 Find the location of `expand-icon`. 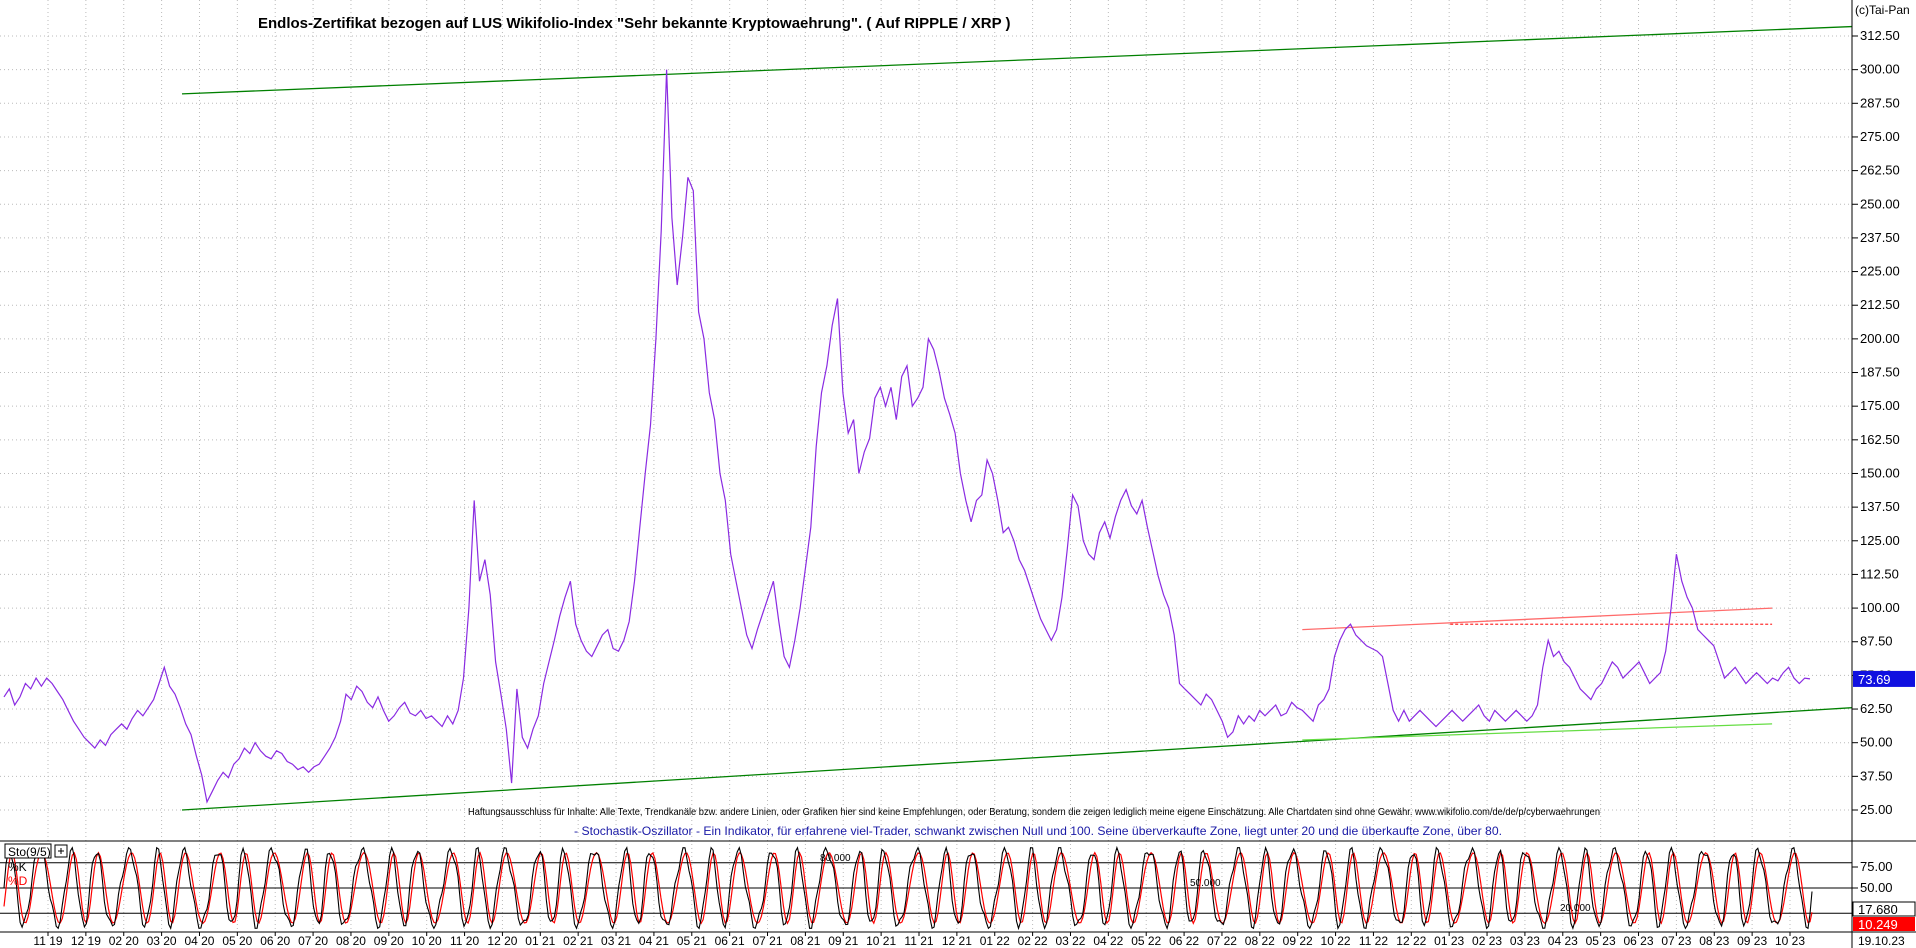

expand-icon is located at coordinates (61, 851).